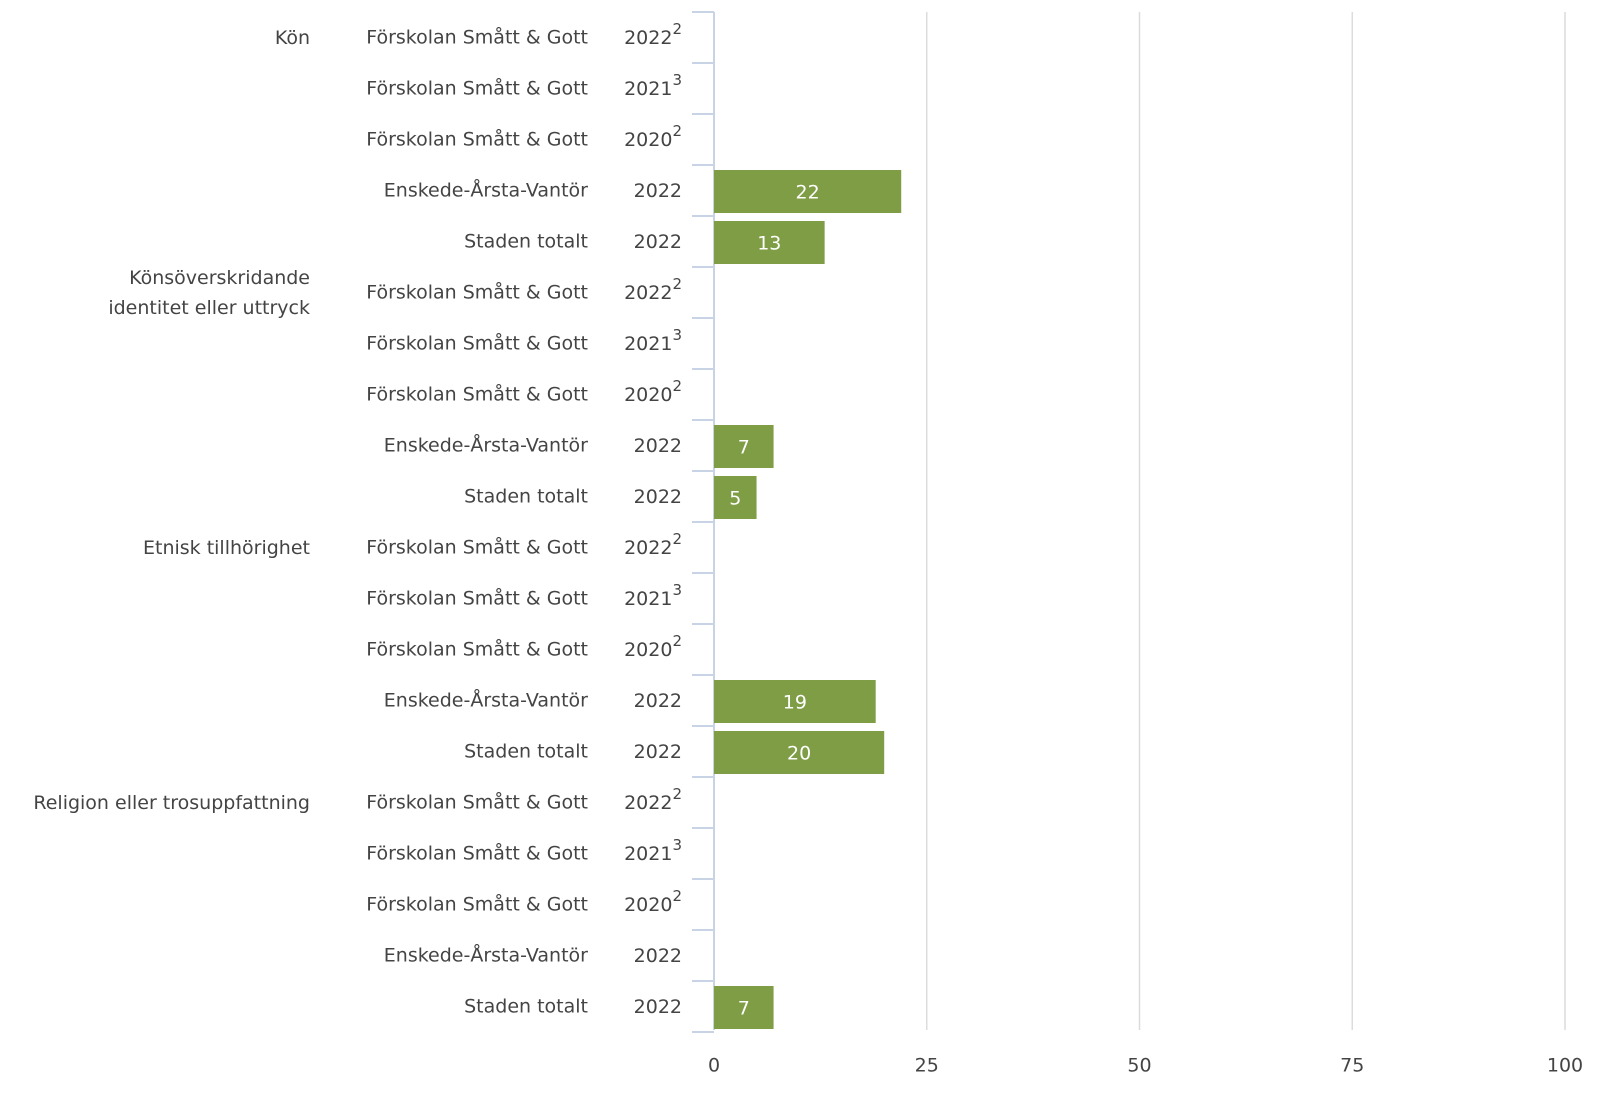 Image resolution: width=1602 pixels, height=1098 pixels. Describe the element at coordinates (292, 38) in the screenshot. I see `group-label: Kön` at that location.